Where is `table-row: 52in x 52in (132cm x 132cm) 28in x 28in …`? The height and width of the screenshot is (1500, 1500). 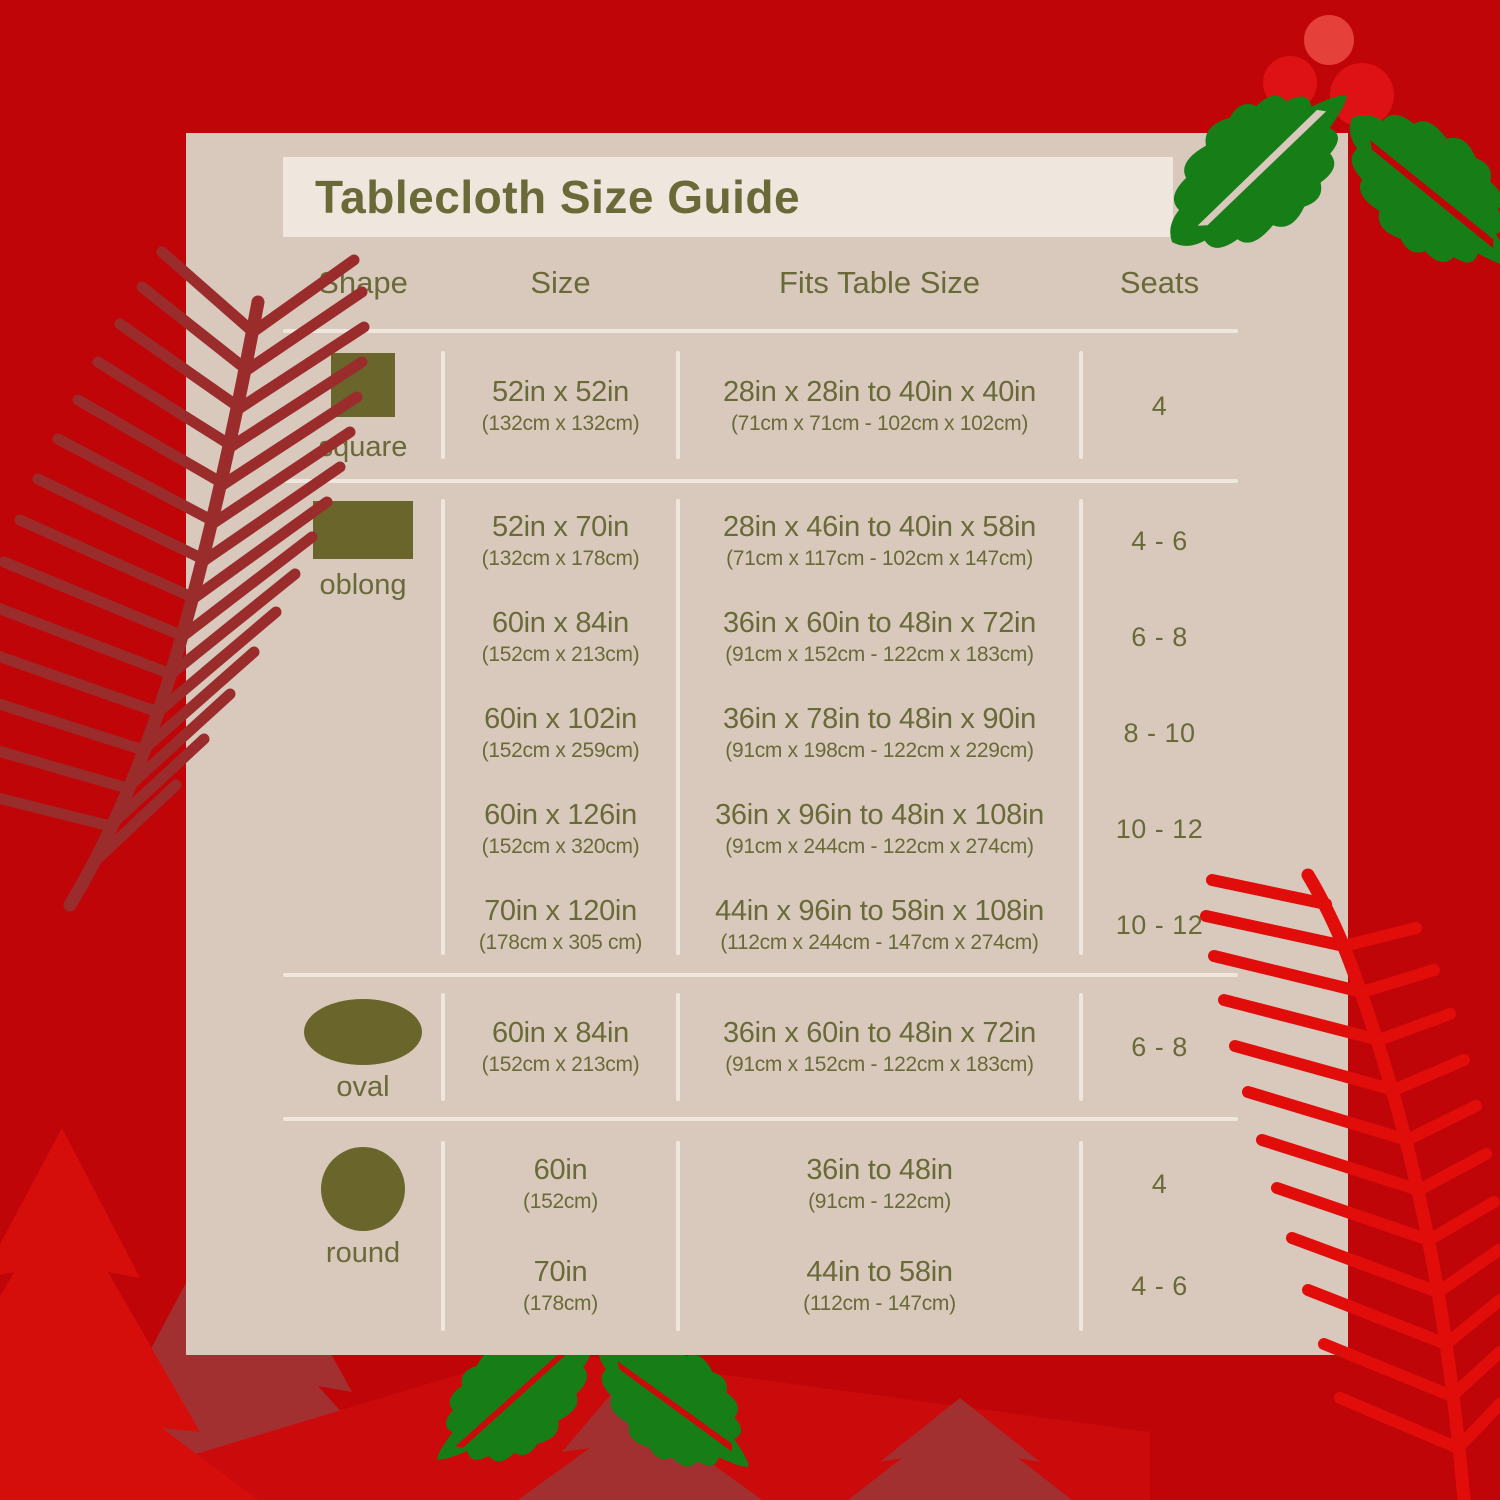
table-row: 52in x 52in (132cm x 132cm) 28in x 28in … is located at coordinates (840, 406).